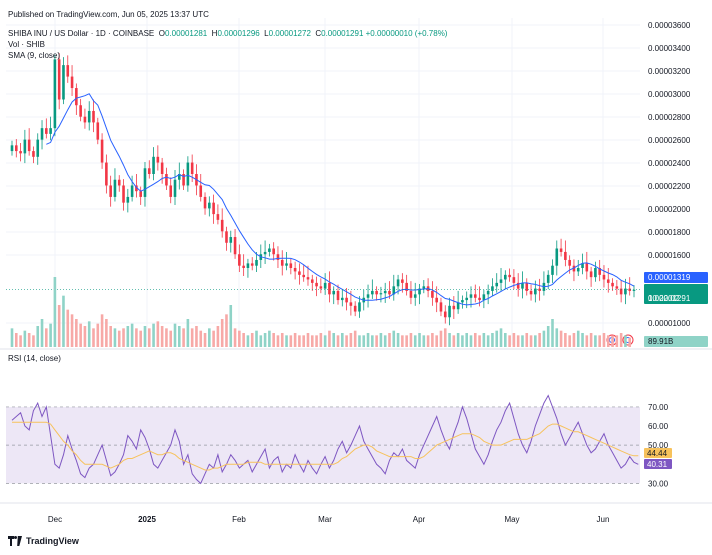 The height and width of the screenshot is (555, 712). What do you see at coordinates (669, 323) in the screenshot?
I see `price-tick-label: 0.00001000` at bounding box center [669, 323].